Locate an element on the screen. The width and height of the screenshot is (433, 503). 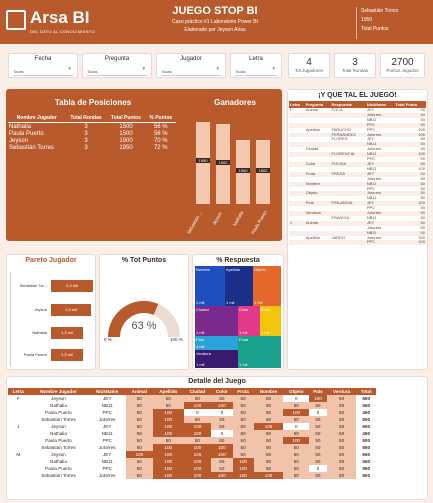
treemap-cell: Nombre 1 mil is located at coordinates (210, 286).